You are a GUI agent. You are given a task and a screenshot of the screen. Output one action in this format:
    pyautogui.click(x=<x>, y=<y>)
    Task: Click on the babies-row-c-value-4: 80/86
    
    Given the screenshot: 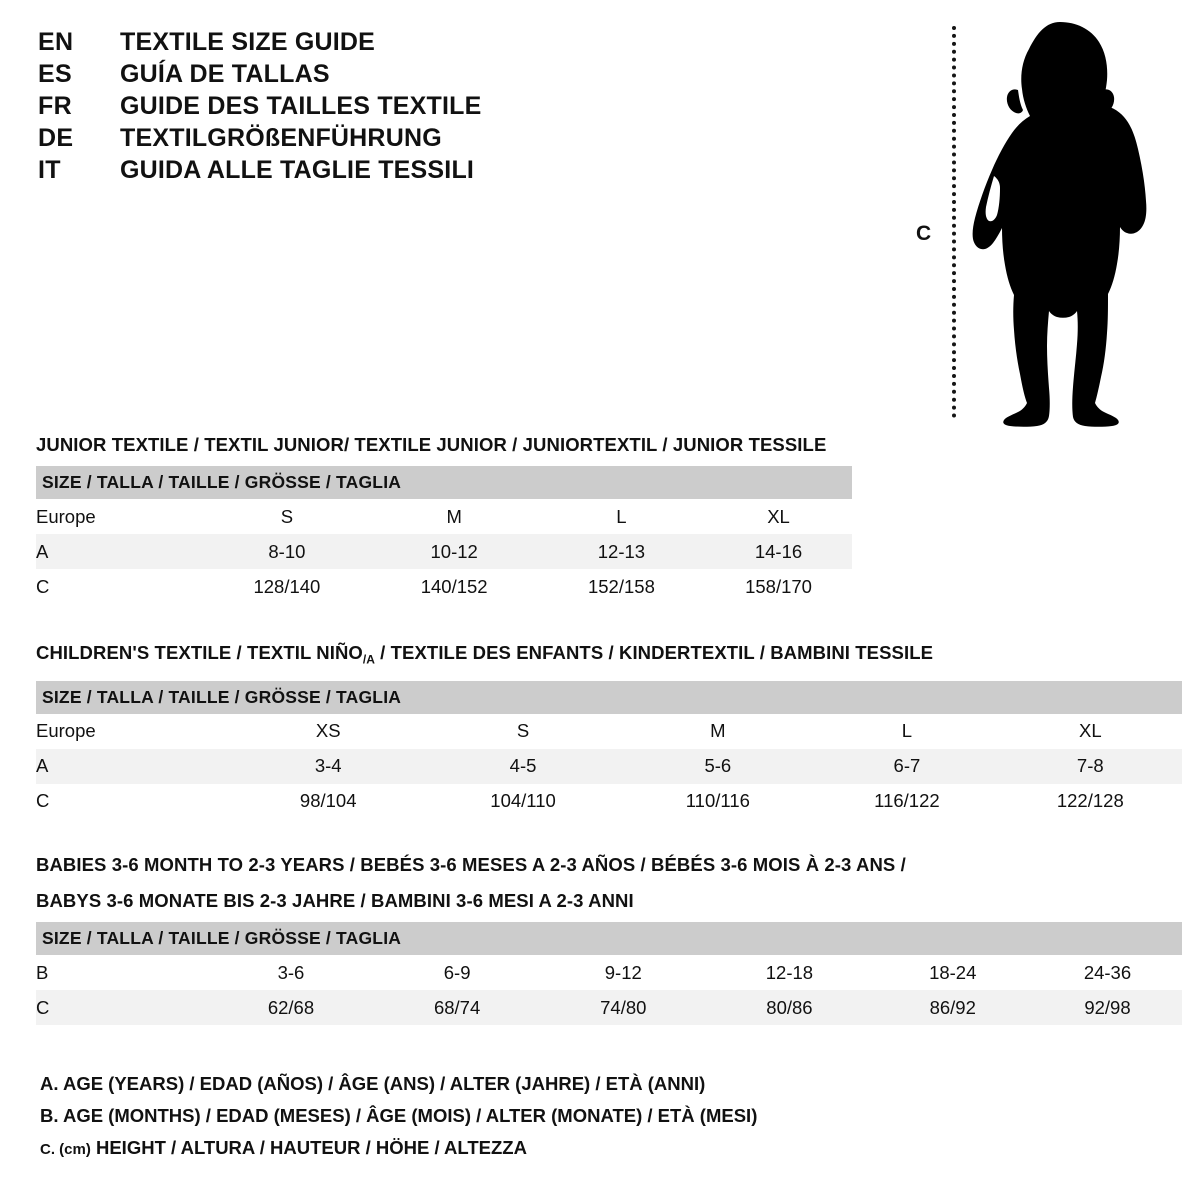 What is the action you would take?
    pyautogui.click(x=789, y=1007)
    